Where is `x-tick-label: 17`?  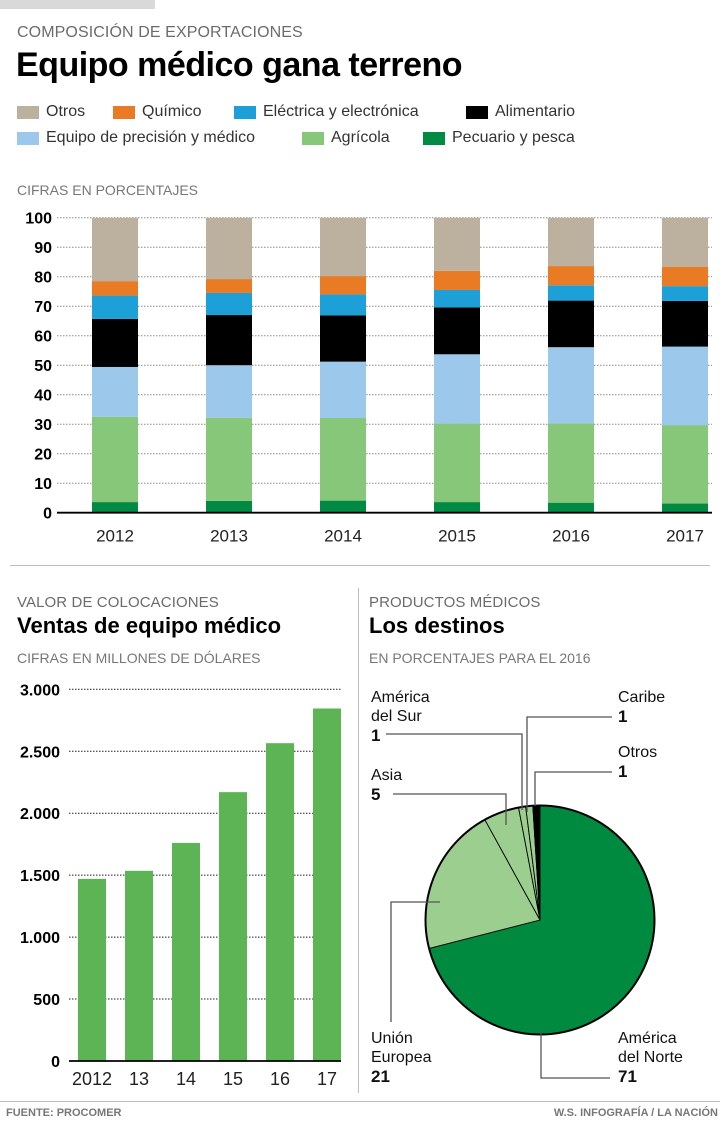 x-tick-label: 17 is located at coordinates (327, 1079).